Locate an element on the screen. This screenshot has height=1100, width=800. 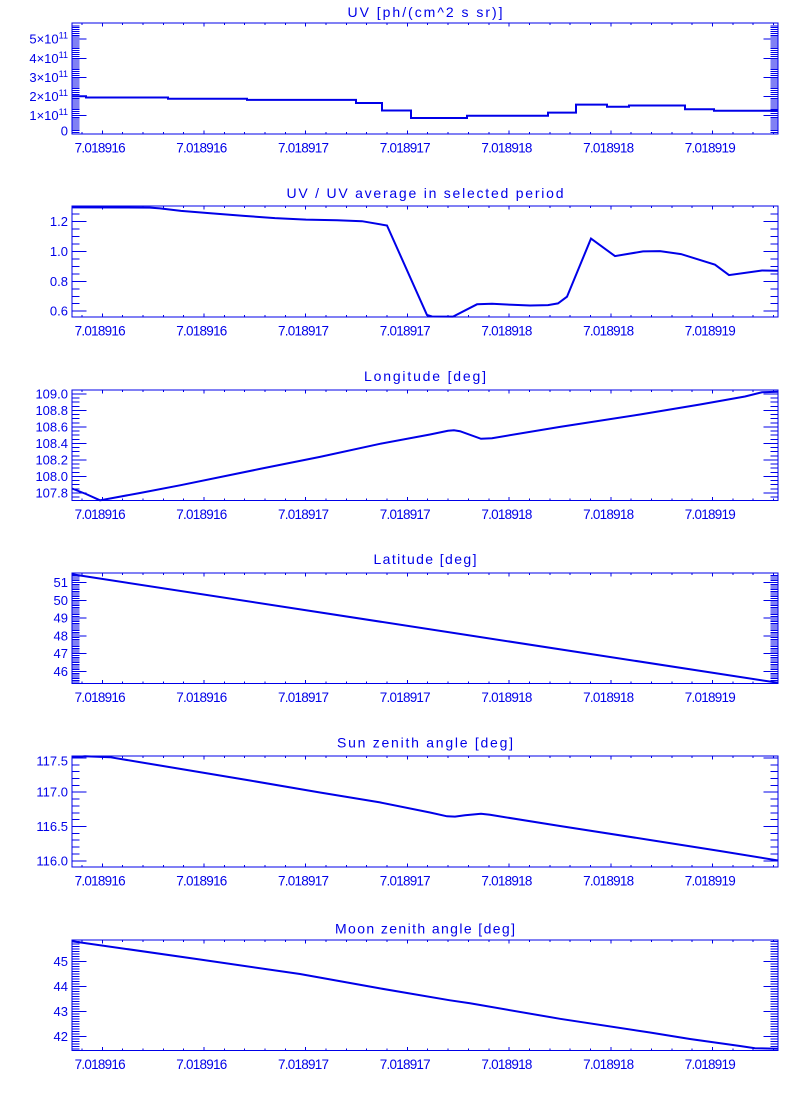
svg-text: 46 is located at coordinates (61, 671).